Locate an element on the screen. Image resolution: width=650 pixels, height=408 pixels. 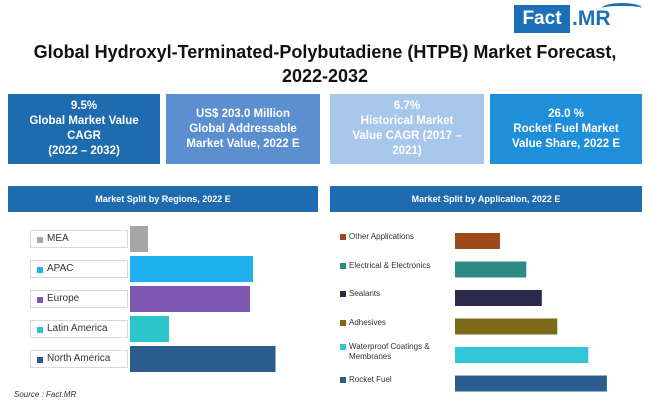
bar-rocket-fuel is located at coordinates (531, 383).